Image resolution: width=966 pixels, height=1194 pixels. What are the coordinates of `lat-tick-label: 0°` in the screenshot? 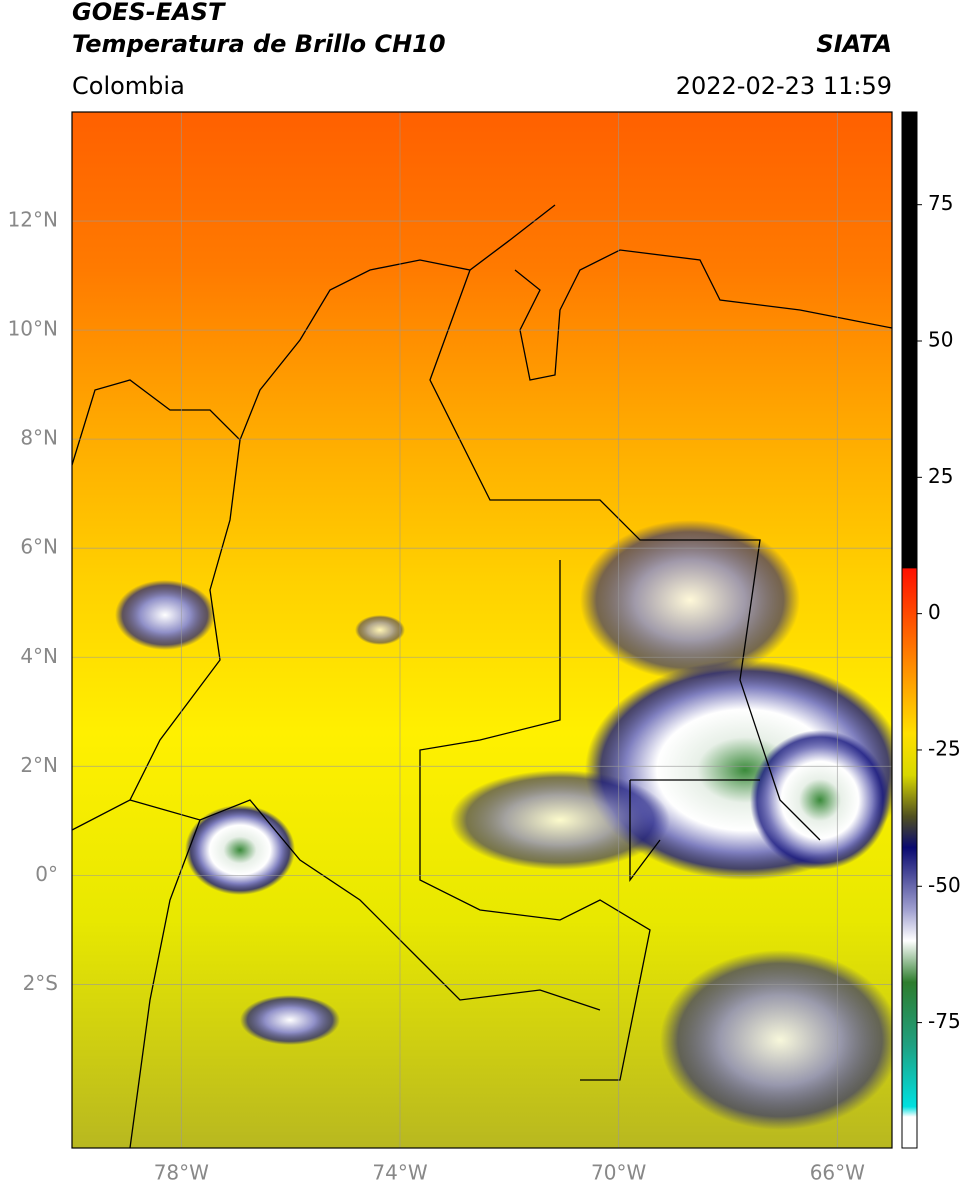 It's located at (46, 874).